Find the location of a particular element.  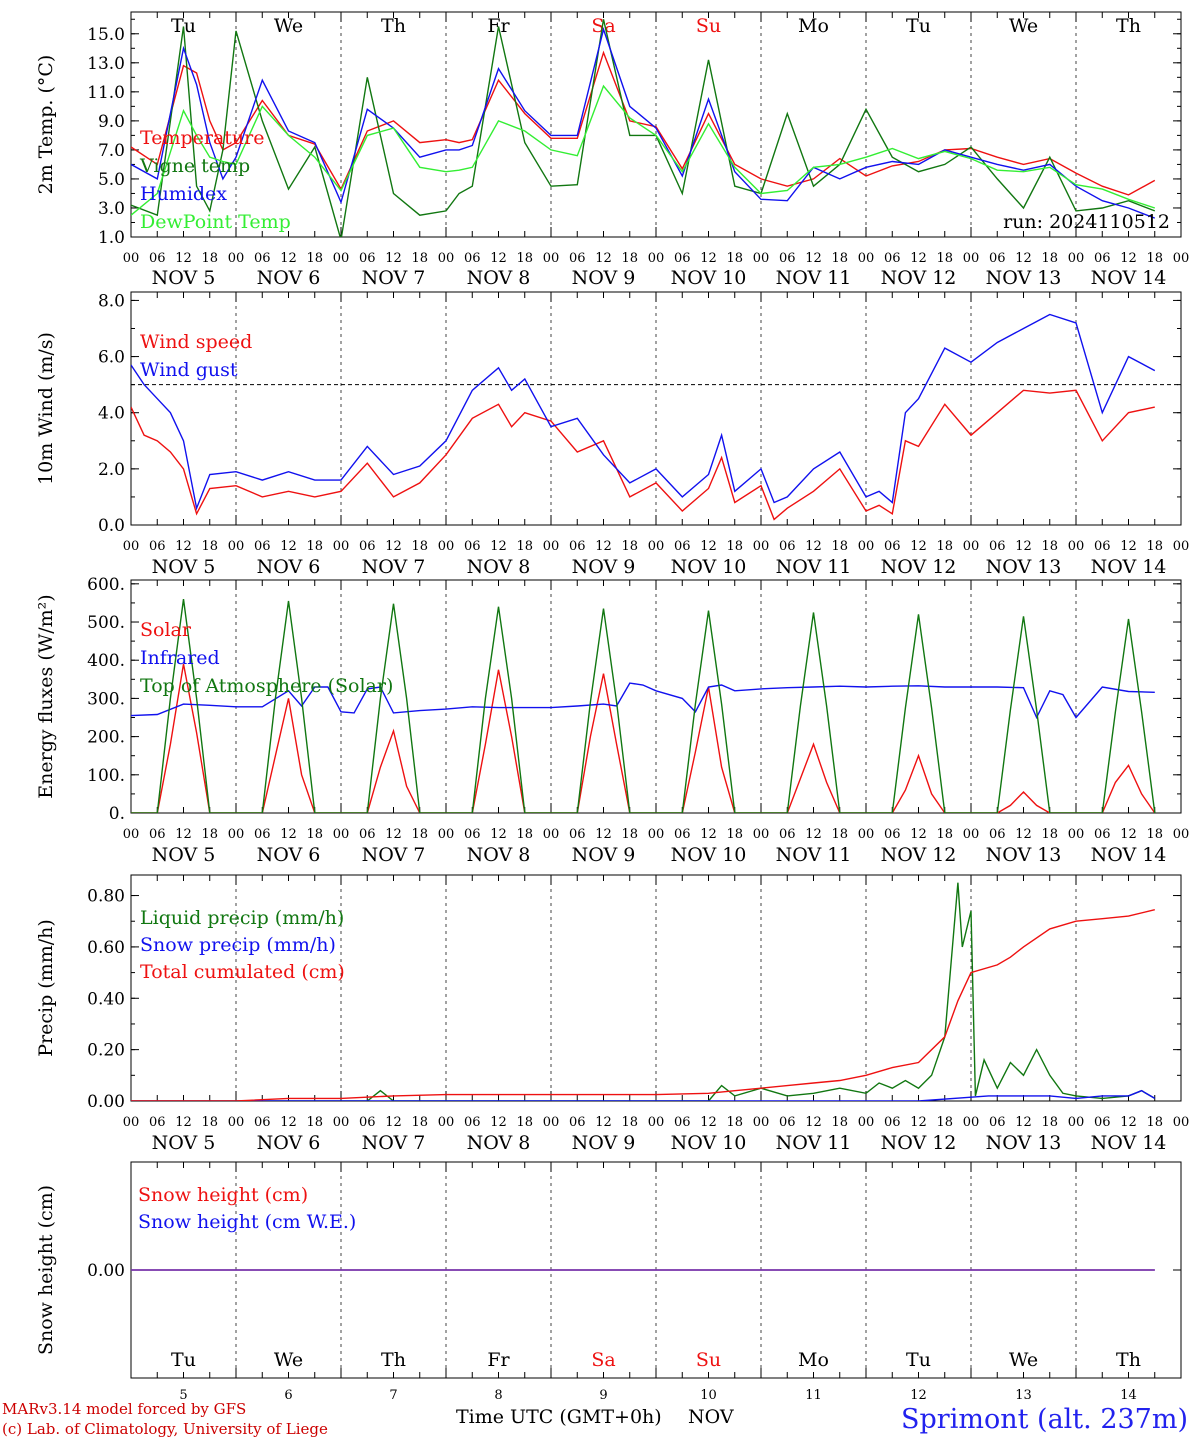

day-label: Tu is located at coordinates (183, 26).